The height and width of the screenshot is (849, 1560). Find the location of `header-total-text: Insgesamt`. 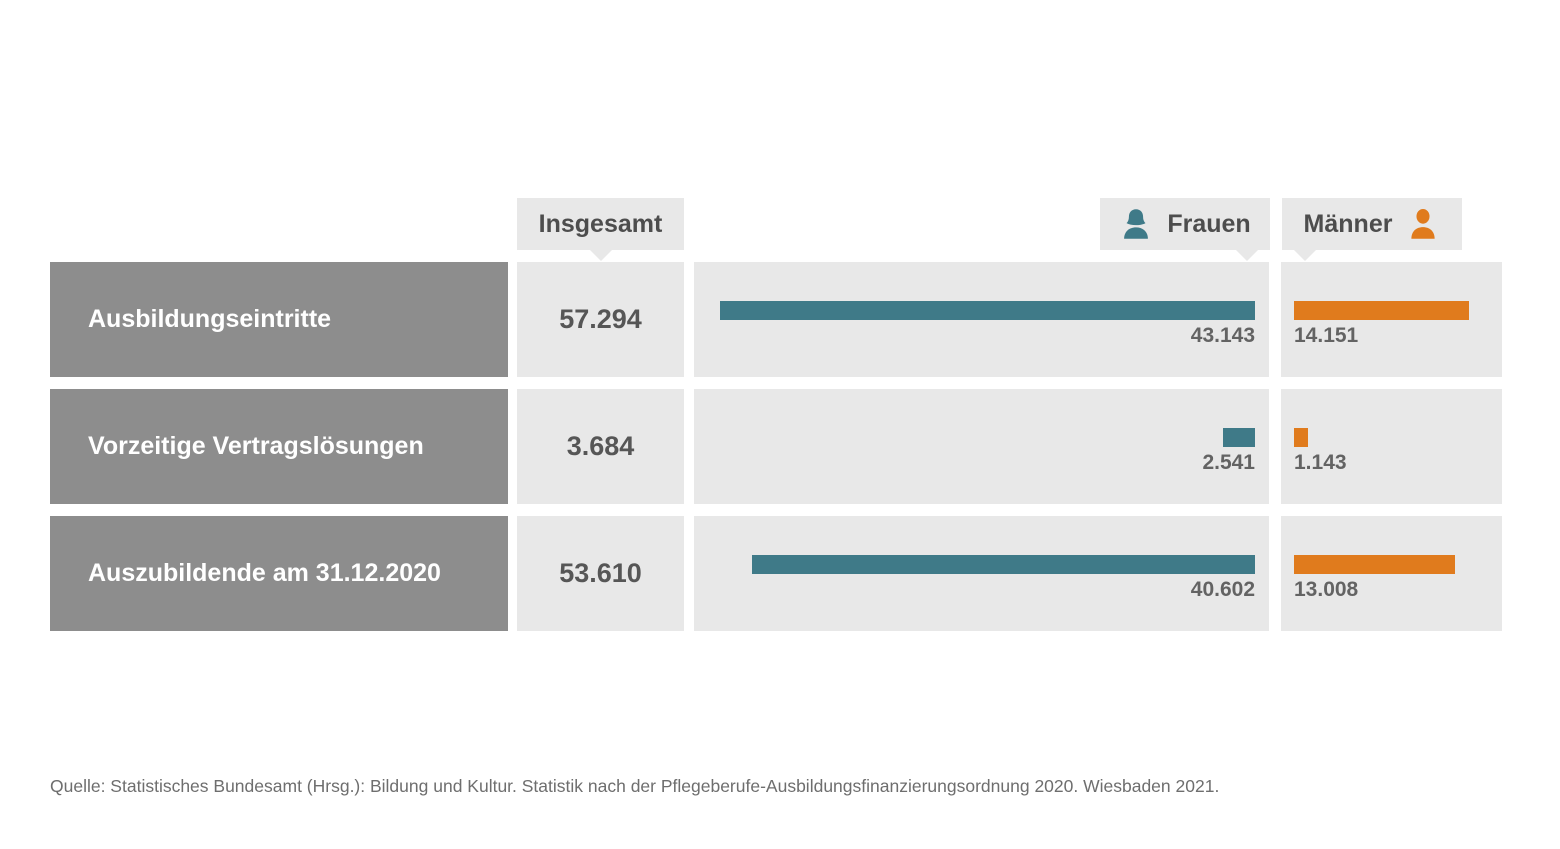

header-total-text: Insgesamt is located at coordinates (600, 223).